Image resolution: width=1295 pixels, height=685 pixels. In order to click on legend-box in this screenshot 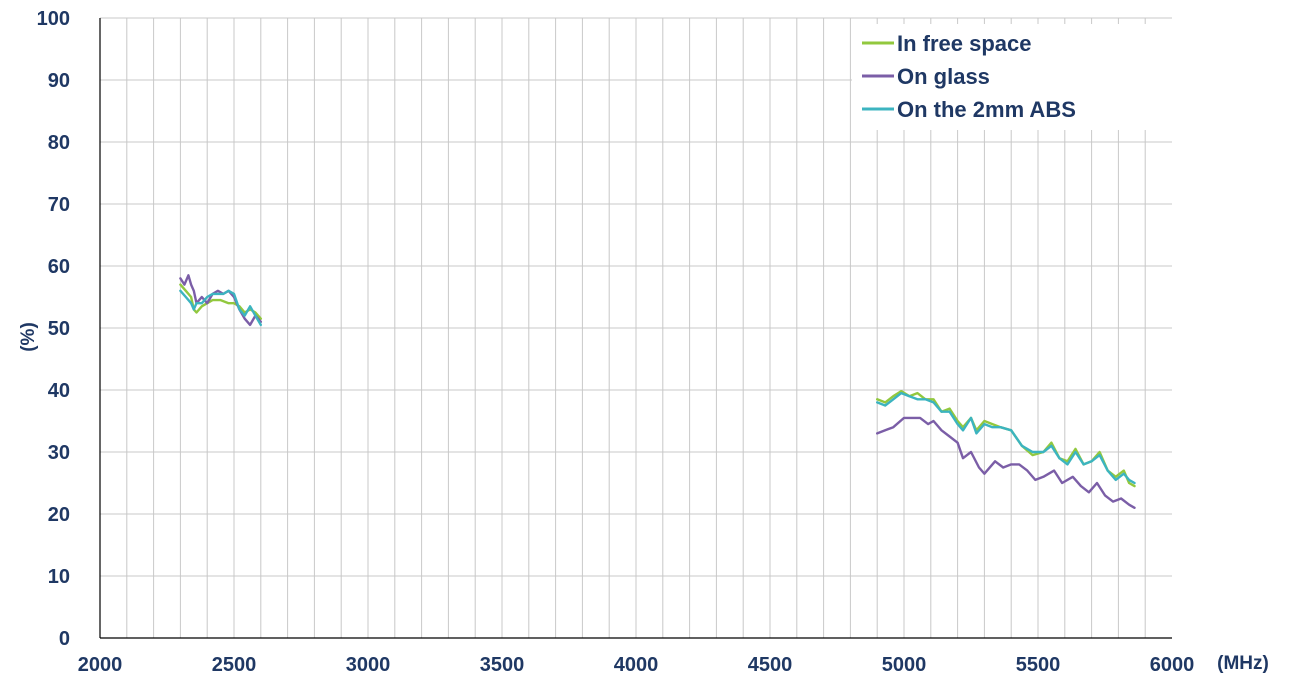, I will do `click(1013, 77)`.